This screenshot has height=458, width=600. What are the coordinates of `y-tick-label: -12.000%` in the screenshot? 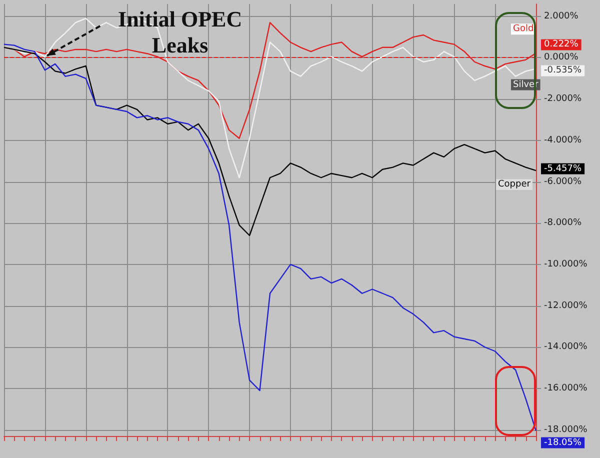 It's located at (566, 305).